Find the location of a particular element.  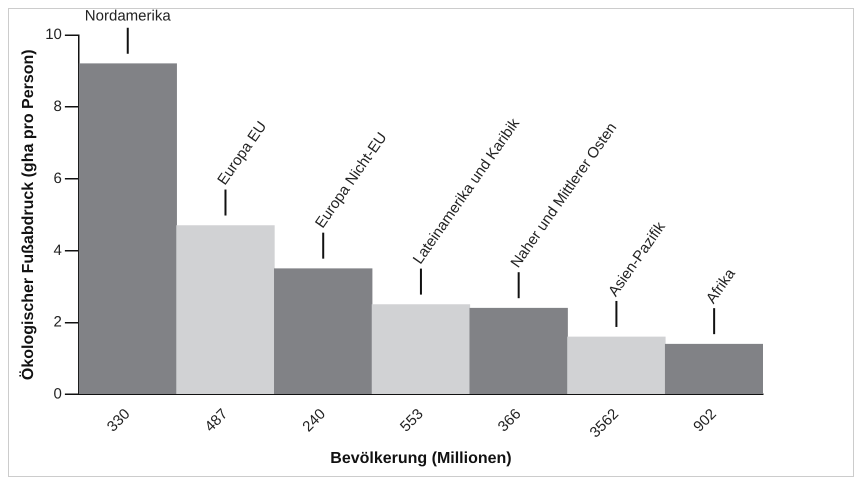

x-tick-label: 487 is located at coordinates (217, 421).